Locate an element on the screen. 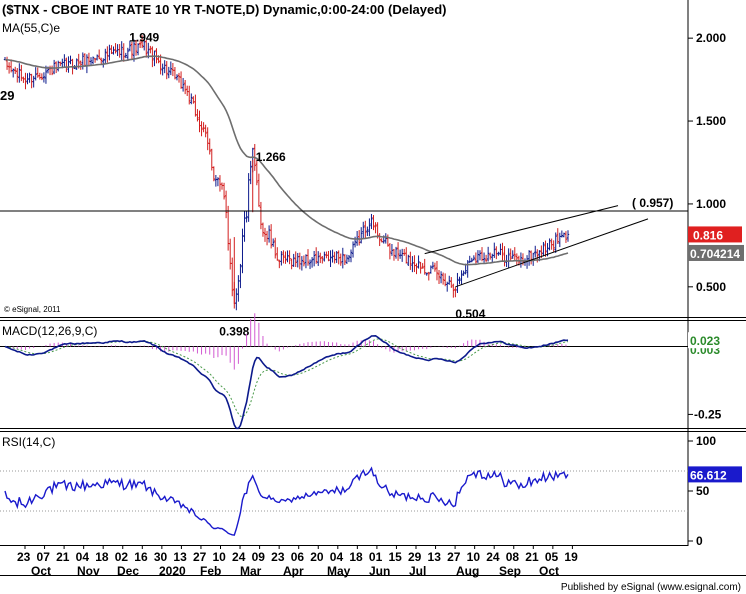  x-day-label: 08 is located at coordinates (513, 557).